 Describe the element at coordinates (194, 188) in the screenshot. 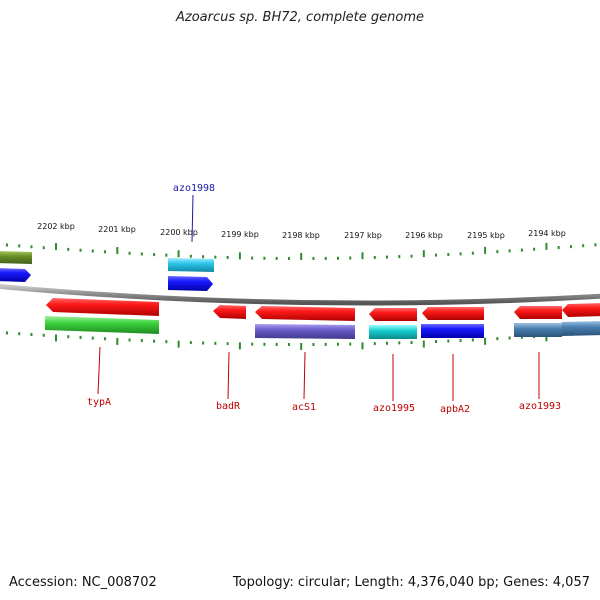

I see `gene-label-azo1998: azo1998` at that location.